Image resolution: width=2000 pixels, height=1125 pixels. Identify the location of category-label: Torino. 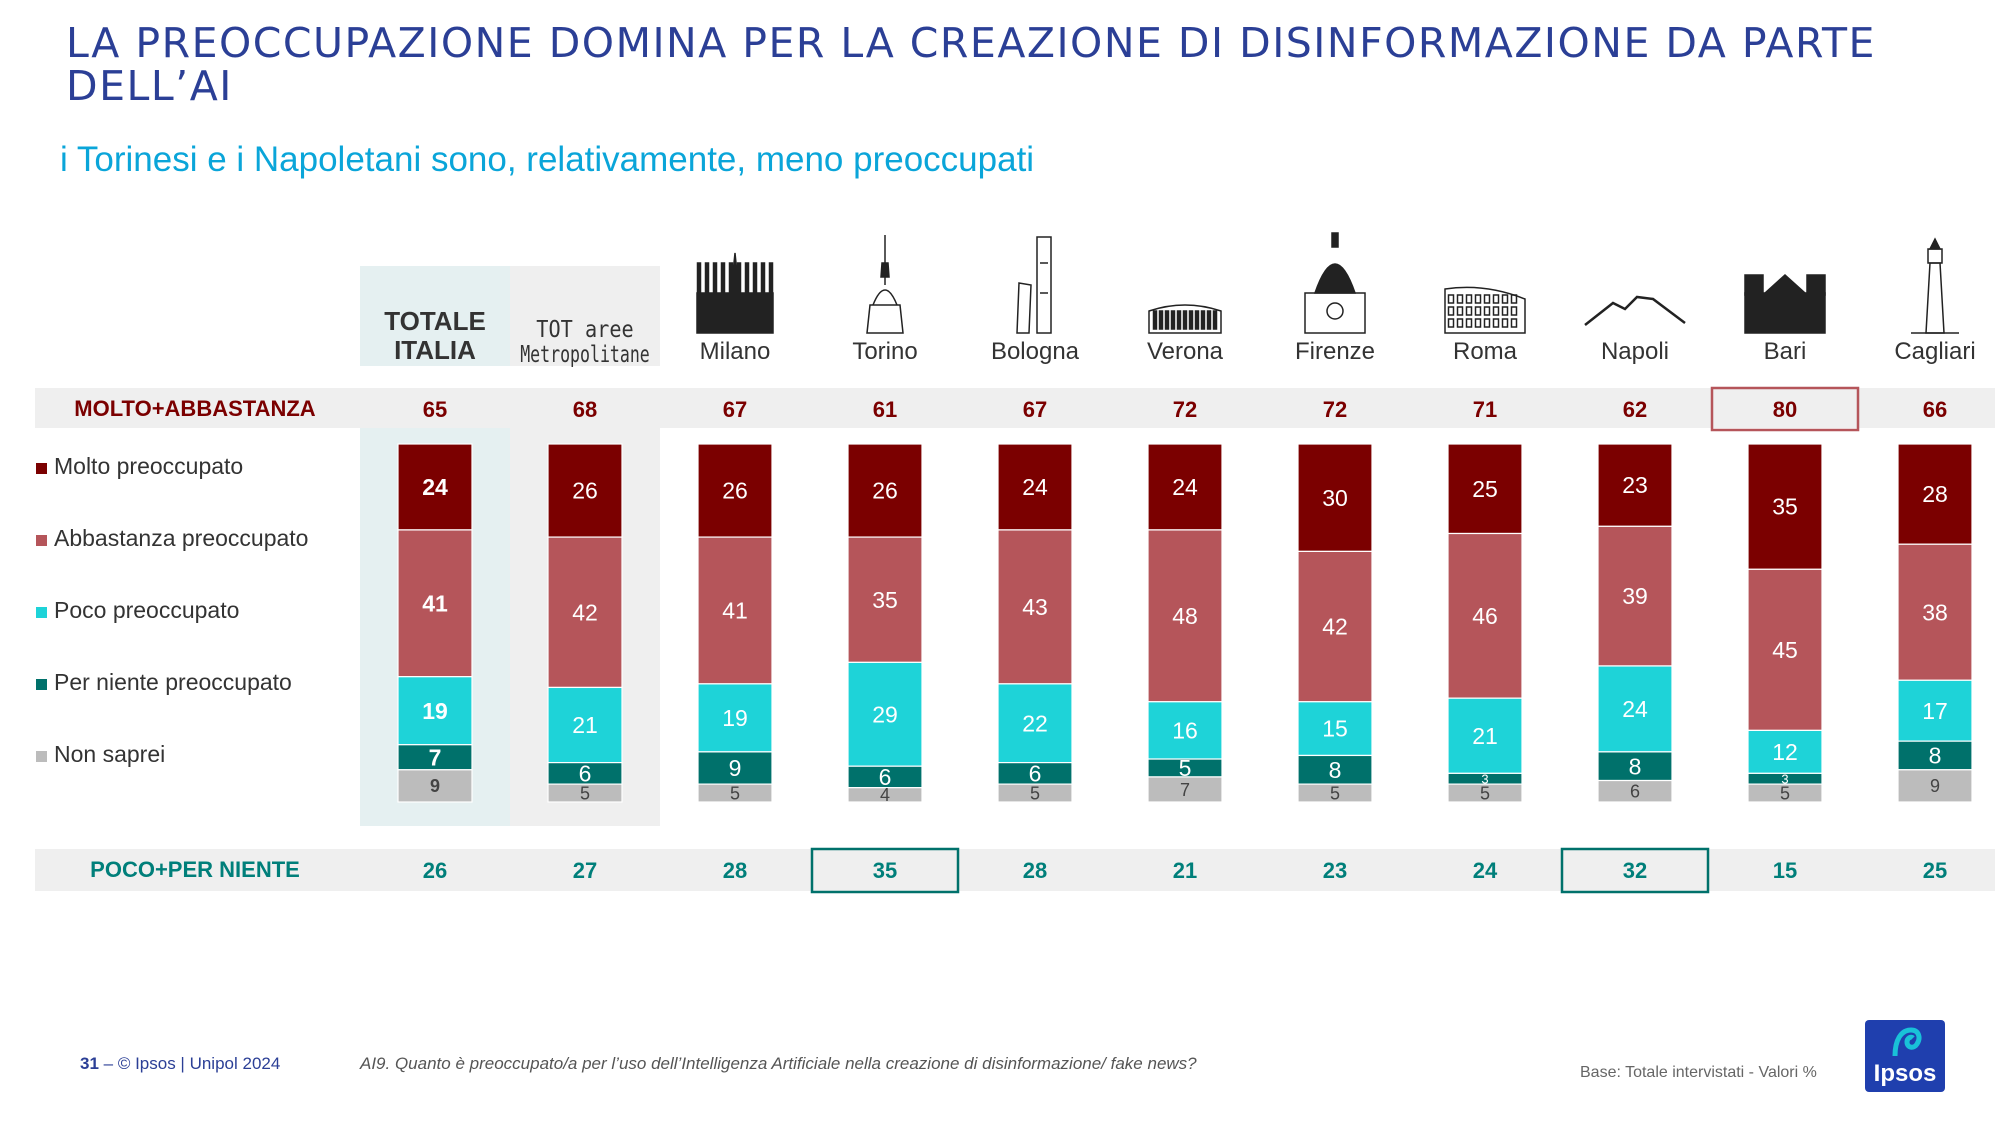
(884, 351).